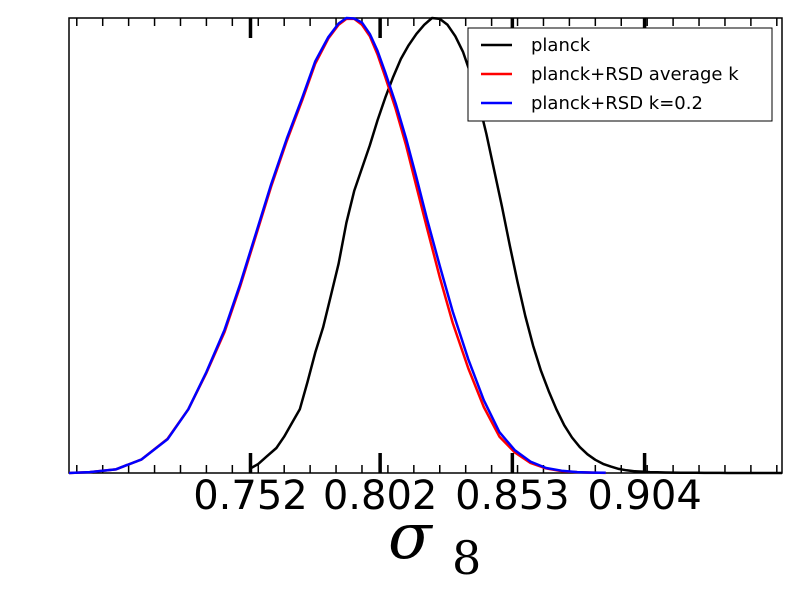 This screenshot has height=600, width=800. Describe the element at coordinates (447, 496) in the screenshot. I see `x-tick-labels: 0.752 0.802 0.853 0.904` at that location.